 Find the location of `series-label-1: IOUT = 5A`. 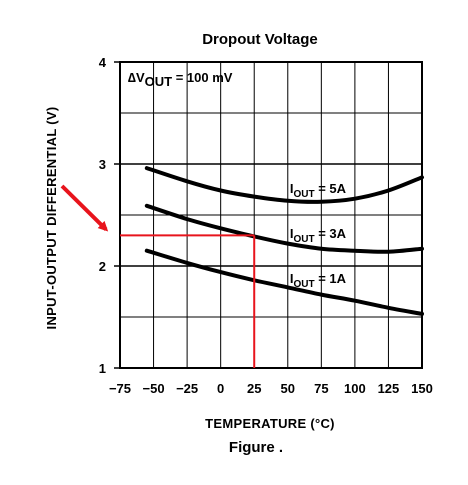

series-label-1: IOUT = 5A is located at coordinates (318, 190).